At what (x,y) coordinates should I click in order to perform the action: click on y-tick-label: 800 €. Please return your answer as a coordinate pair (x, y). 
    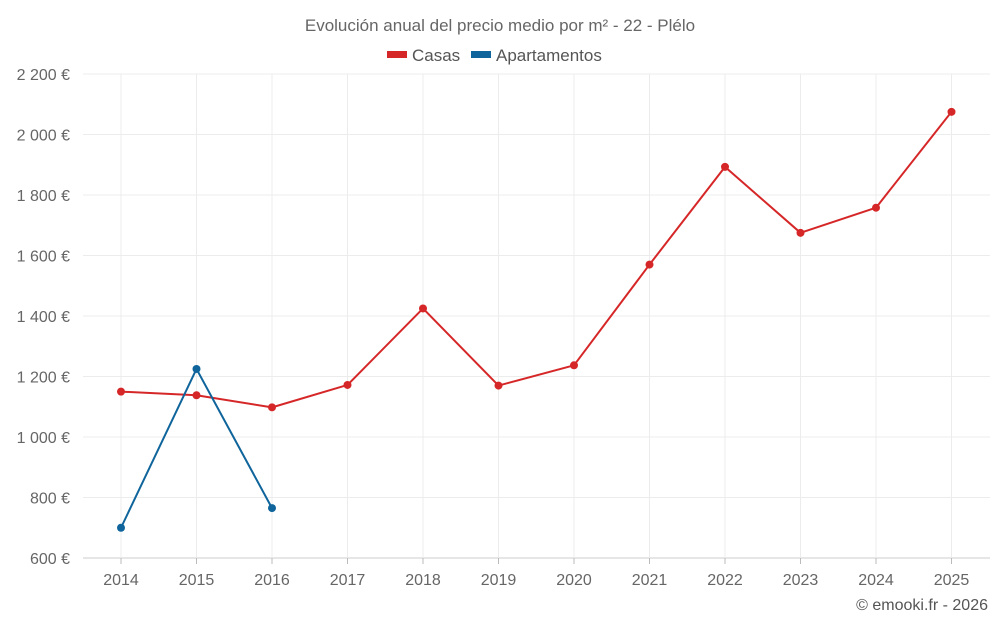
    Looking at the image, I should click on (50, 499).